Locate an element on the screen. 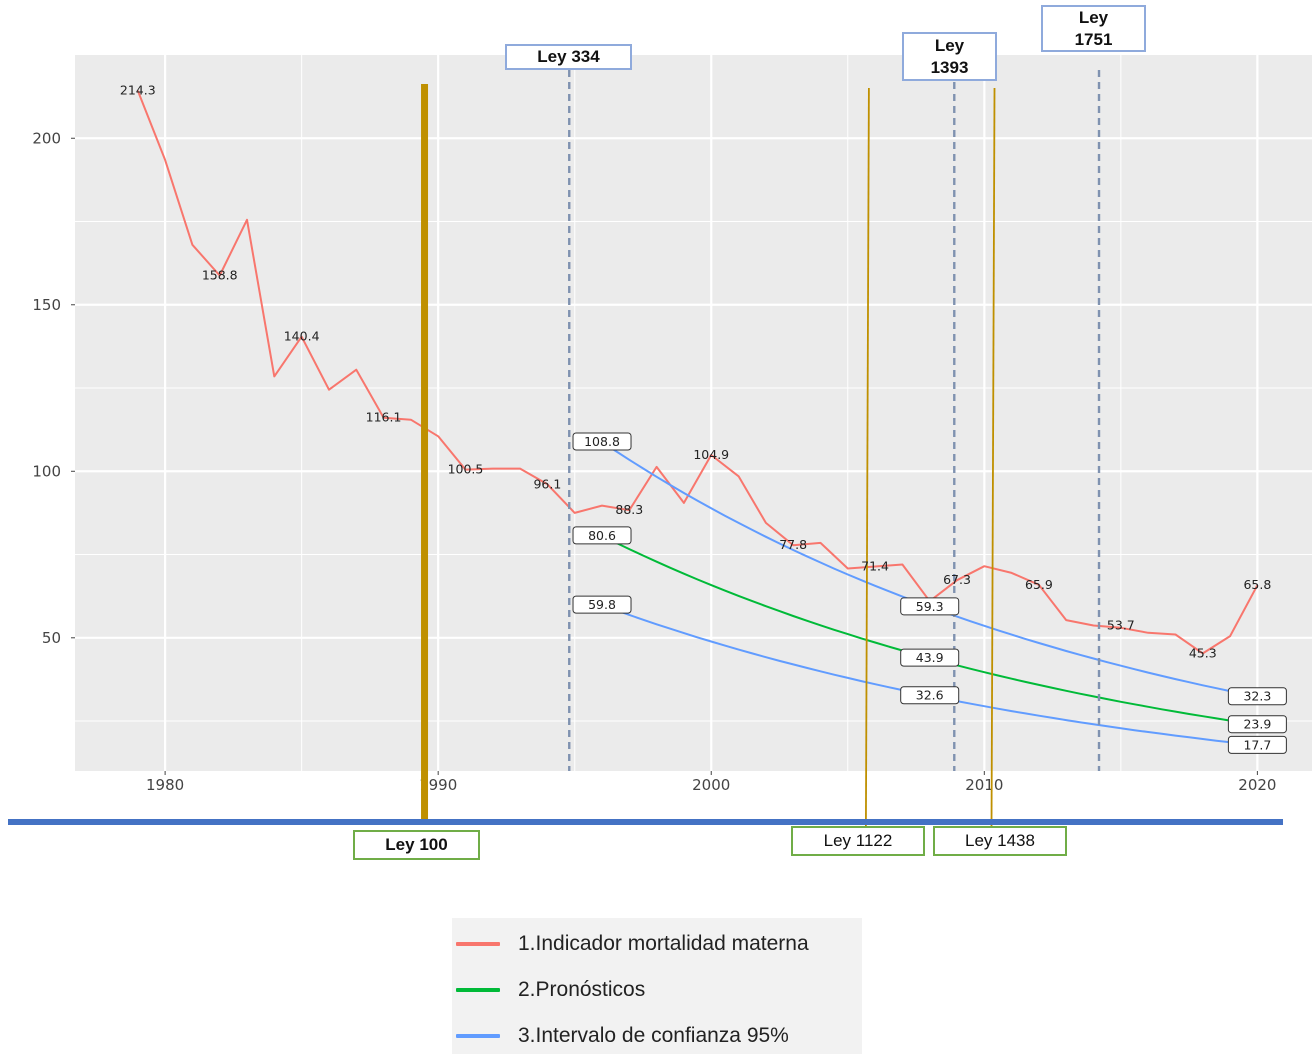 Image resolution: width=1314 pixels, height=1055 pixels. law-label-text: 1751 is located at coordinates (1093, 39).